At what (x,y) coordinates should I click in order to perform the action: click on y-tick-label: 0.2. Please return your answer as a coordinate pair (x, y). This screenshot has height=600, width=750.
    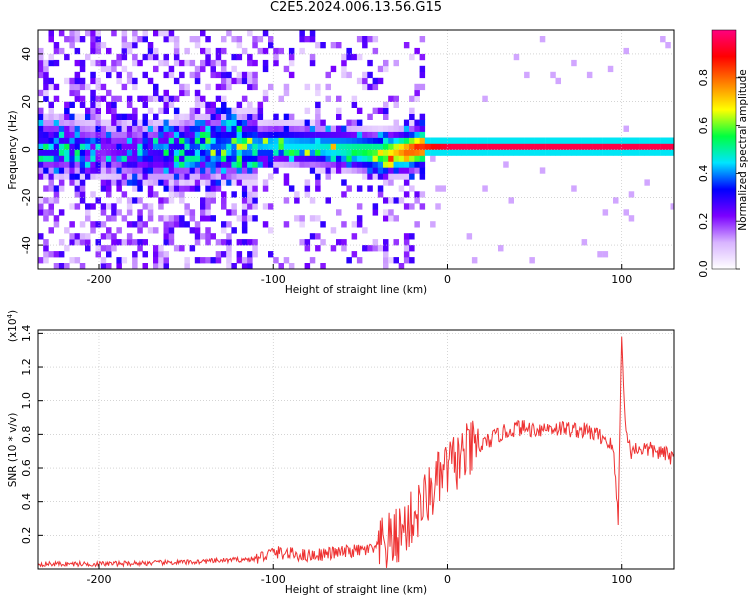
    Looking at the image, I should click on (26, 536).